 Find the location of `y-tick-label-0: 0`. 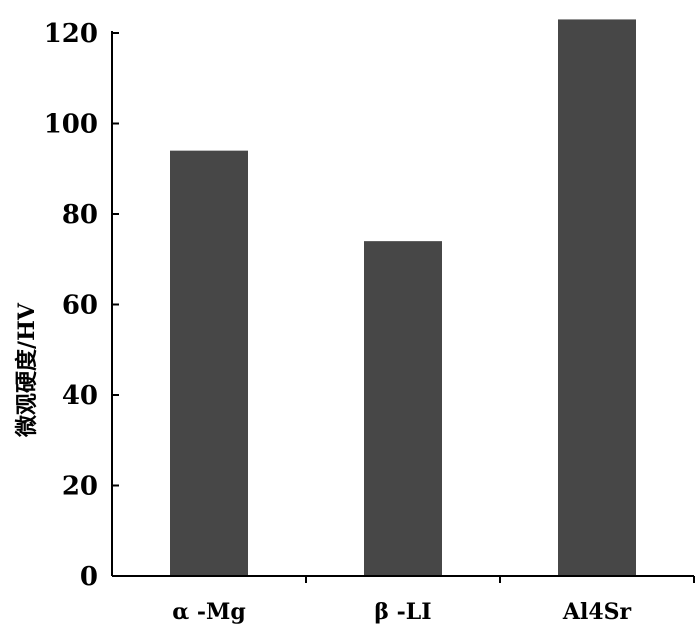

y-tick-label-0: 0 is located at coordinates (89, 577).